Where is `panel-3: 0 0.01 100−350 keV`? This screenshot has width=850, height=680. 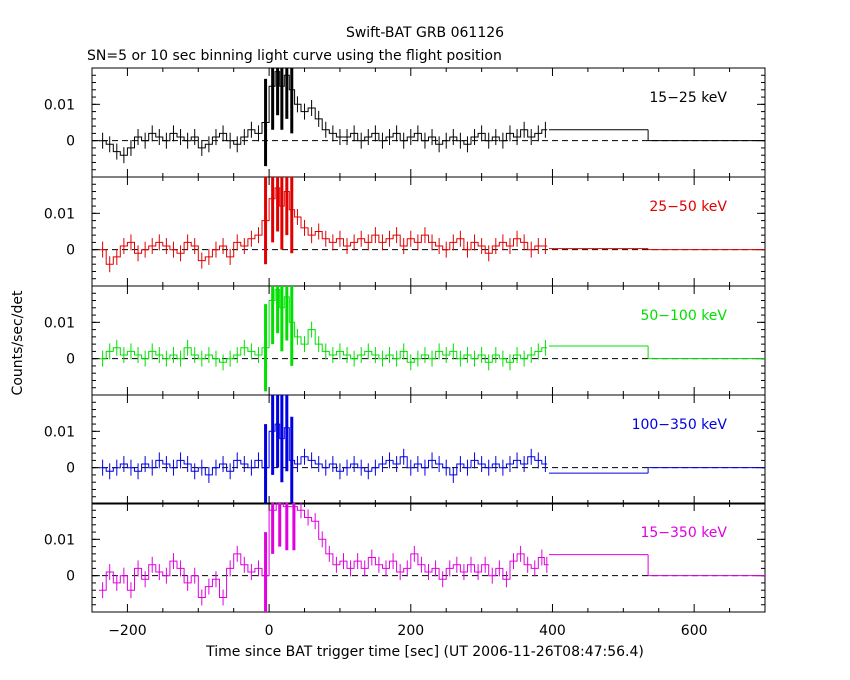 panel-3: 0 0.01 100−350 keV is located at coordinates (405, 449).